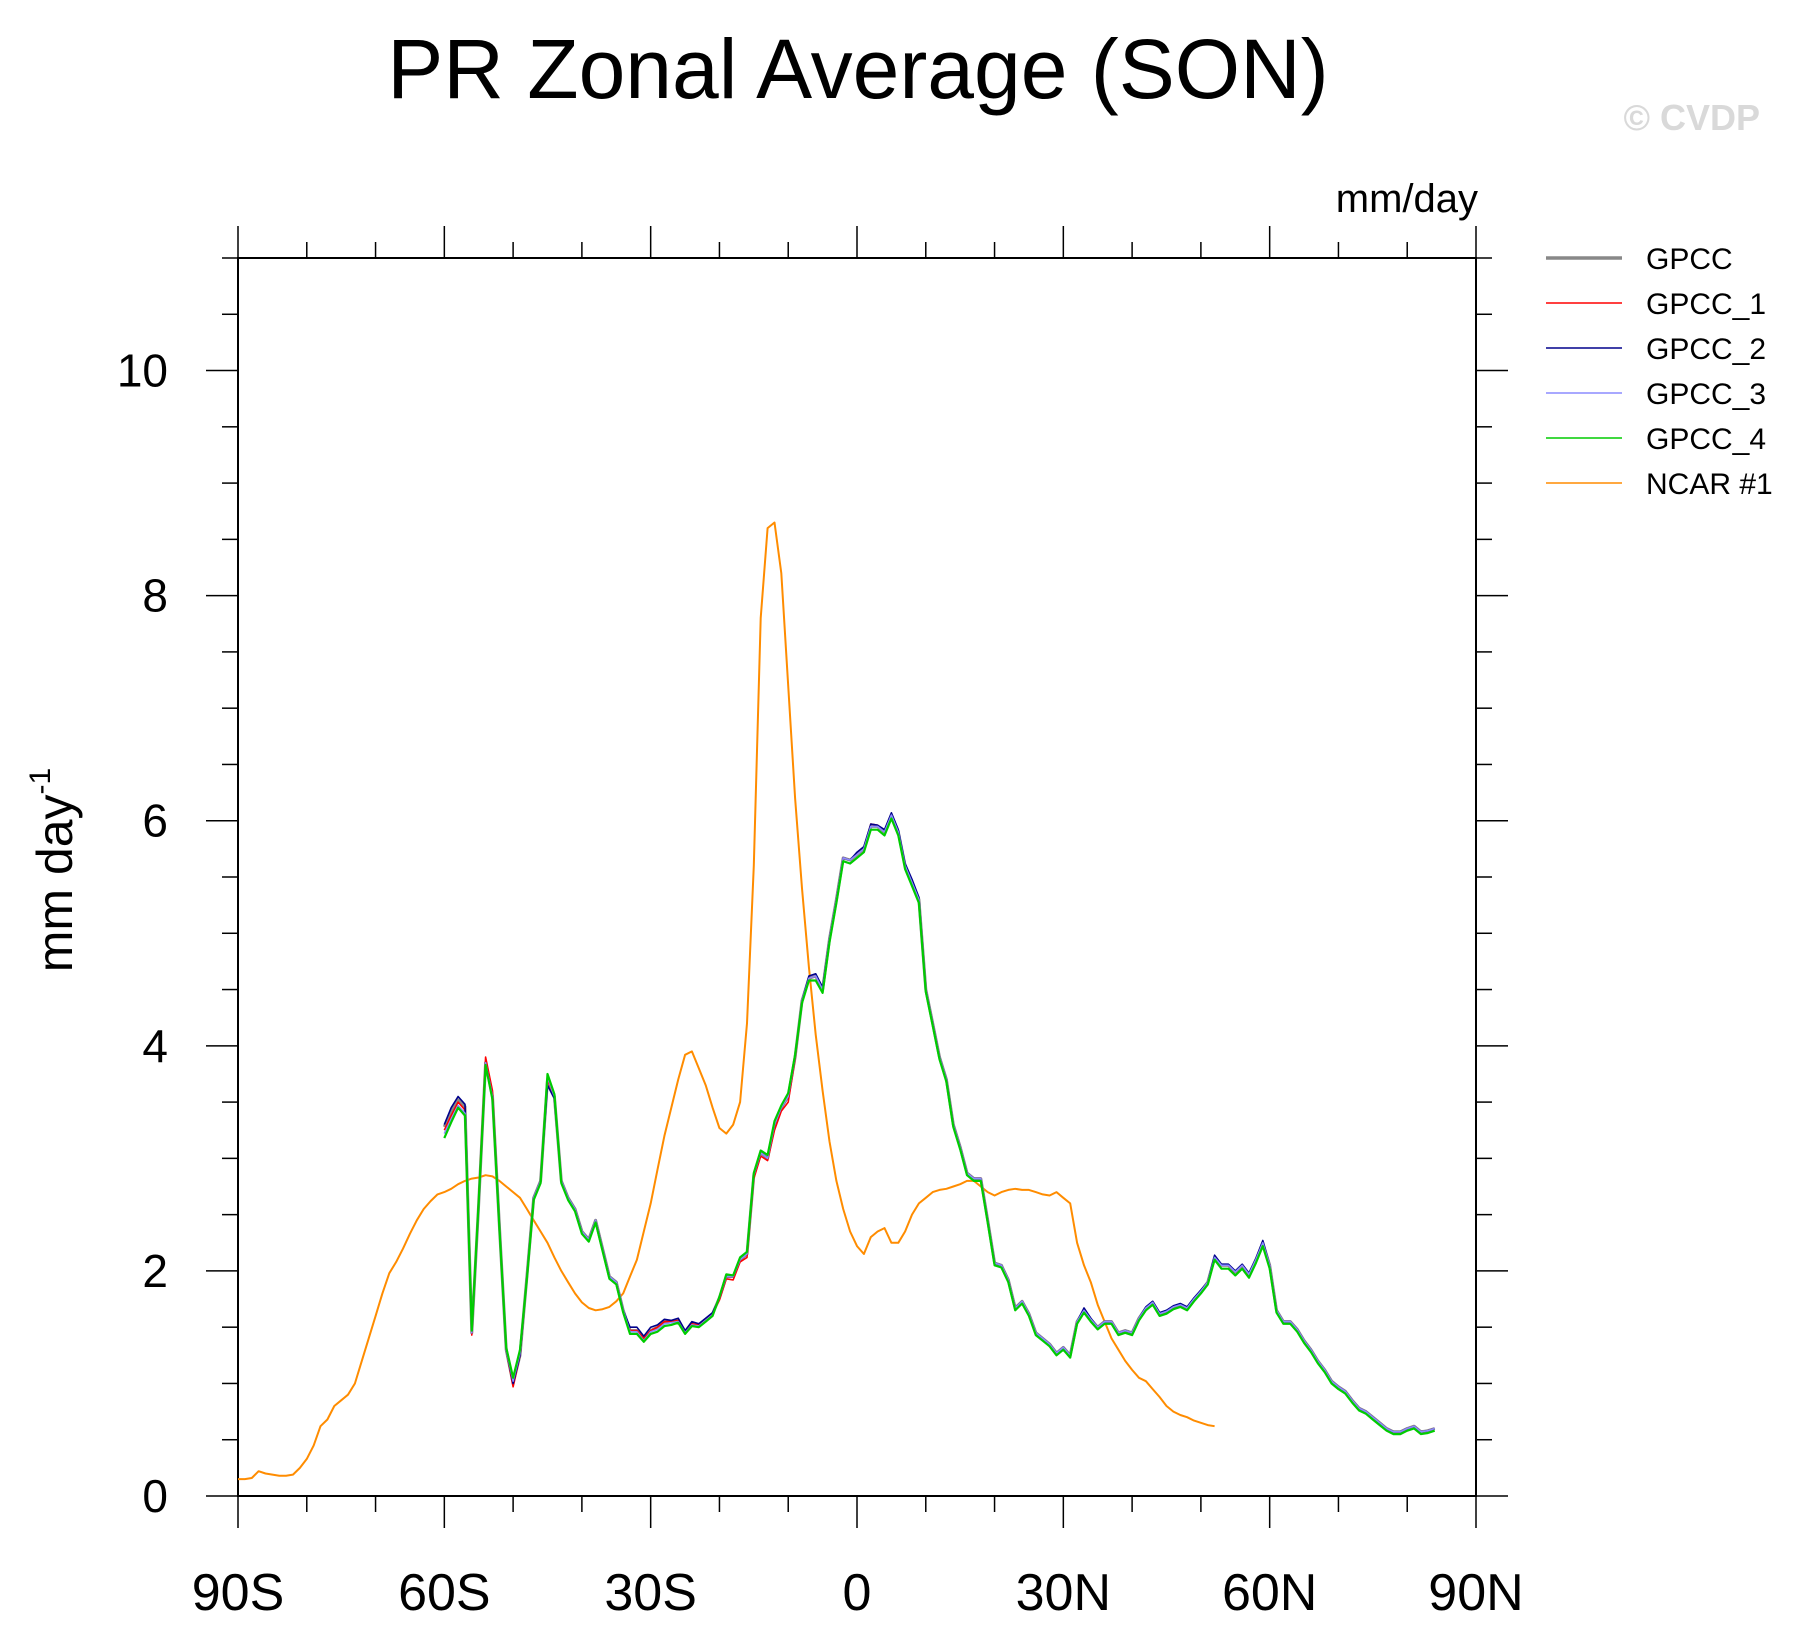 The width and height of the screenshot is (1806, 1640). I want to click on legend: GPCC GPCC_1 GPCC_2 GPCC_3 GPCC_4 NCAR #1, so click(1659, 372).